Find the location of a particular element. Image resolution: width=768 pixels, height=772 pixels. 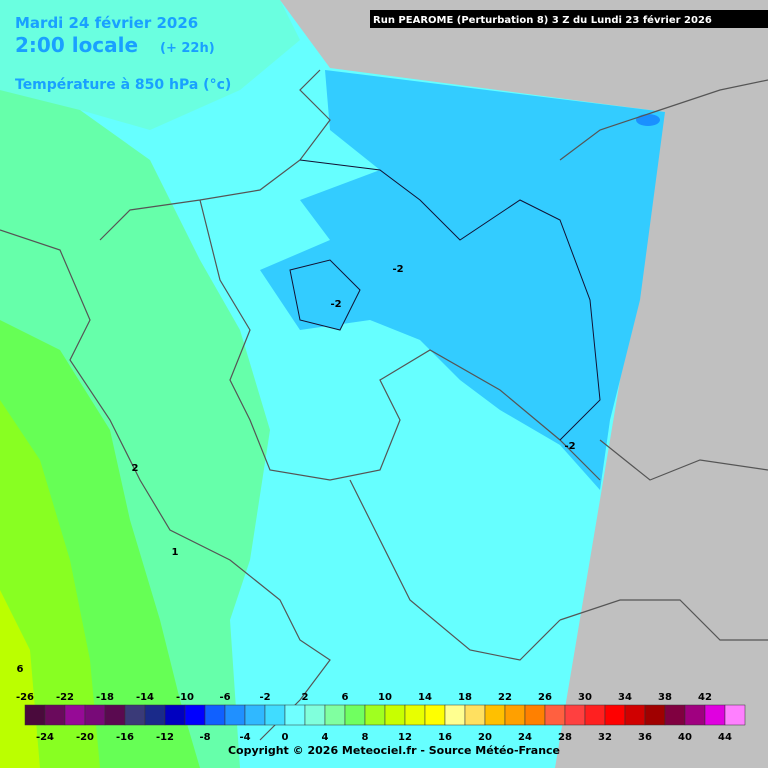

legend-bottom-label: 16 is located at coordinates (445, 737).